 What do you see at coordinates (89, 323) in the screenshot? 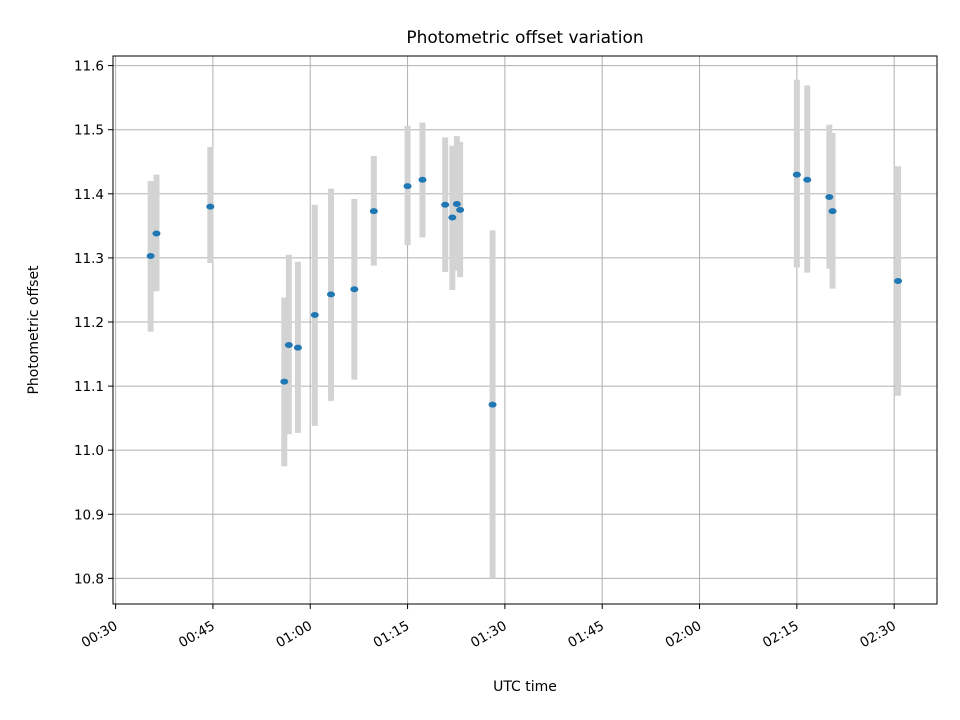
I see `y-tick-label: 11.2` at bounding box center [89, 323].